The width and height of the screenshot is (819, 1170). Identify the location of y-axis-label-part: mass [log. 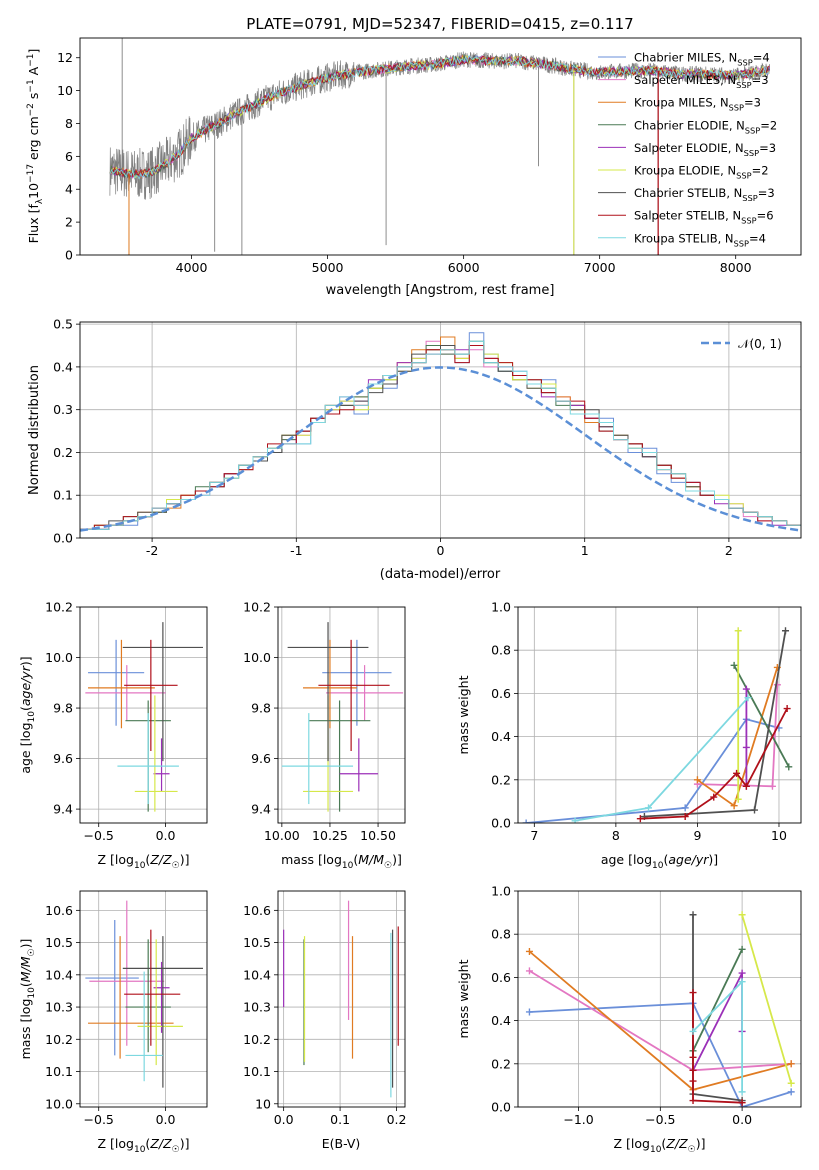
(25, 1029).